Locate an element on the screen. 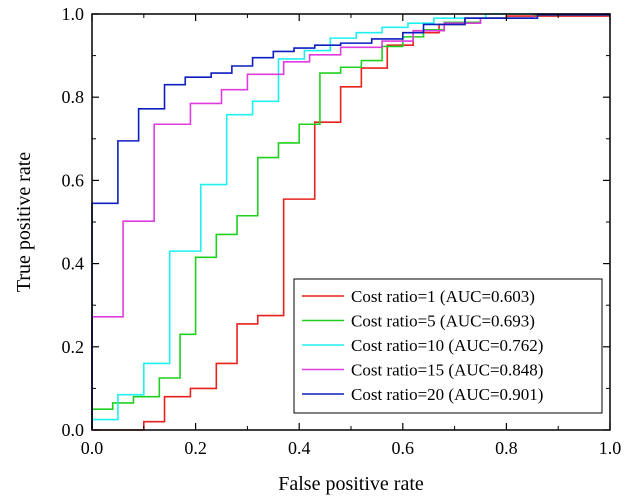 The height and width of the screenshot is (498, 643). y-axis-label: True positive rate is located at coordinates (24, 222).